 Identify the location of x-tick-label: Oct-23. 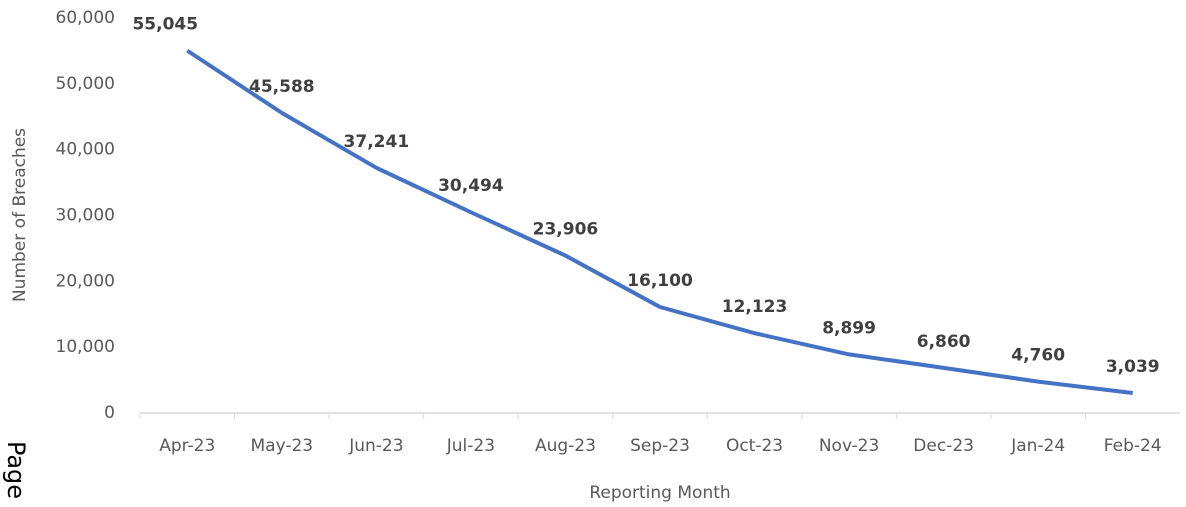
(754, 446).